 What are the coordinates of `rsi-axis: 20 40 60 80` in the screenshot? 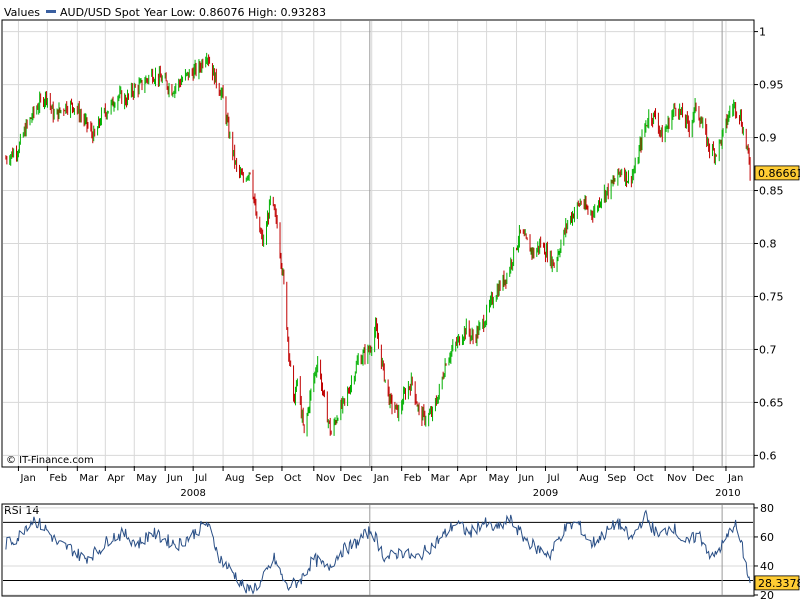 It's located at (764, 552).